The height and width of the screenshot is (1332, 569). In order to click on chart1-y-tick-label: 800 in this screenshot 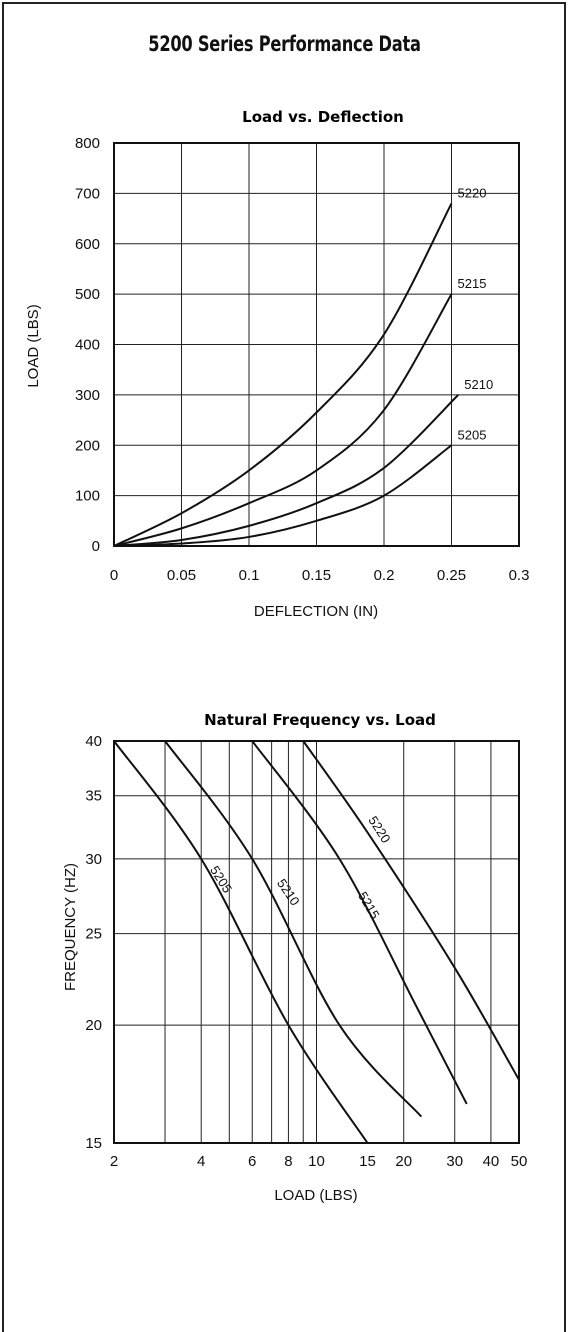, I will do `click(87, 143)`.